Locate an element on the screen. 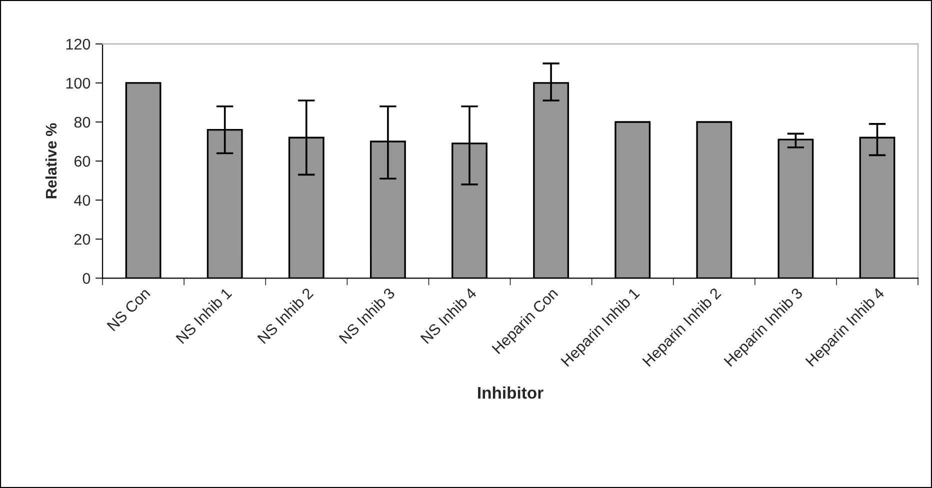  y-tick-label: 60 is located at coordinates (82, 161).